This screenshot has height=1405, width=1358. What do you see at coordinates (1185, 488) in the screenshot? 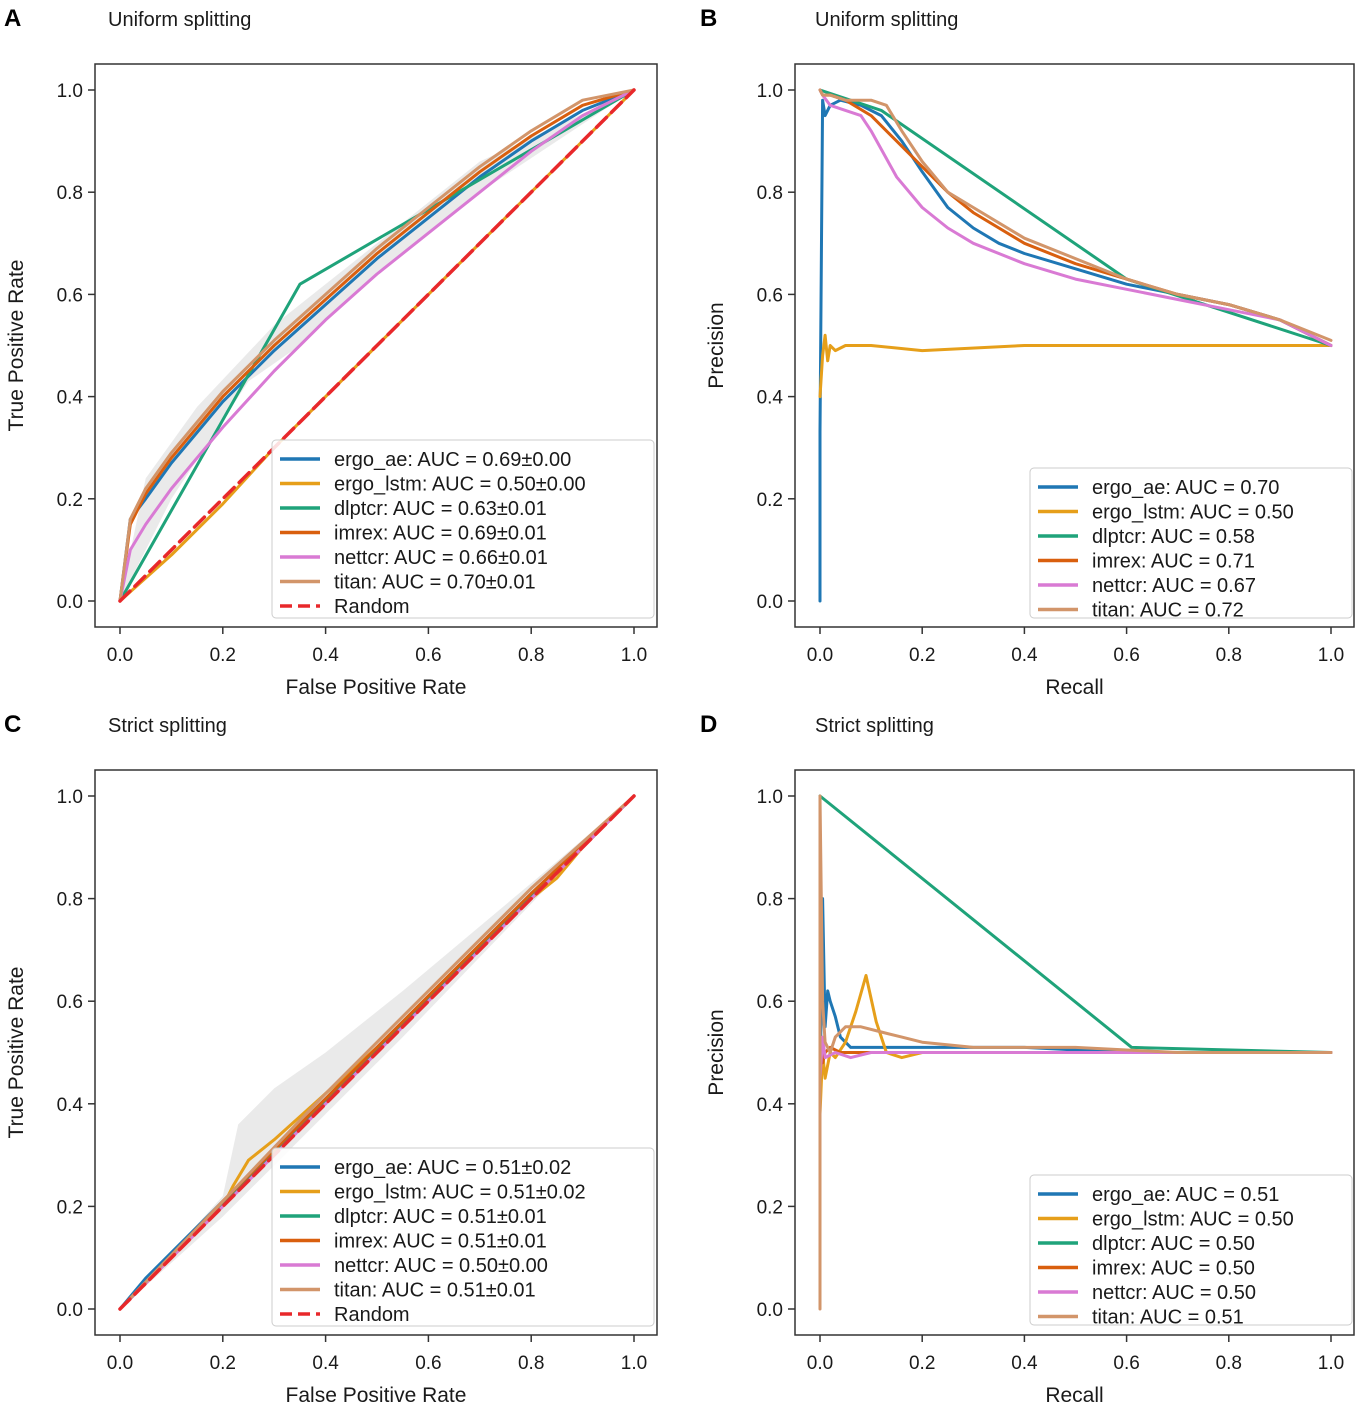
I see `legend-label-ergo_ae: ergo_ae: AUC = 0.70` at bounding box center [1185, 488].